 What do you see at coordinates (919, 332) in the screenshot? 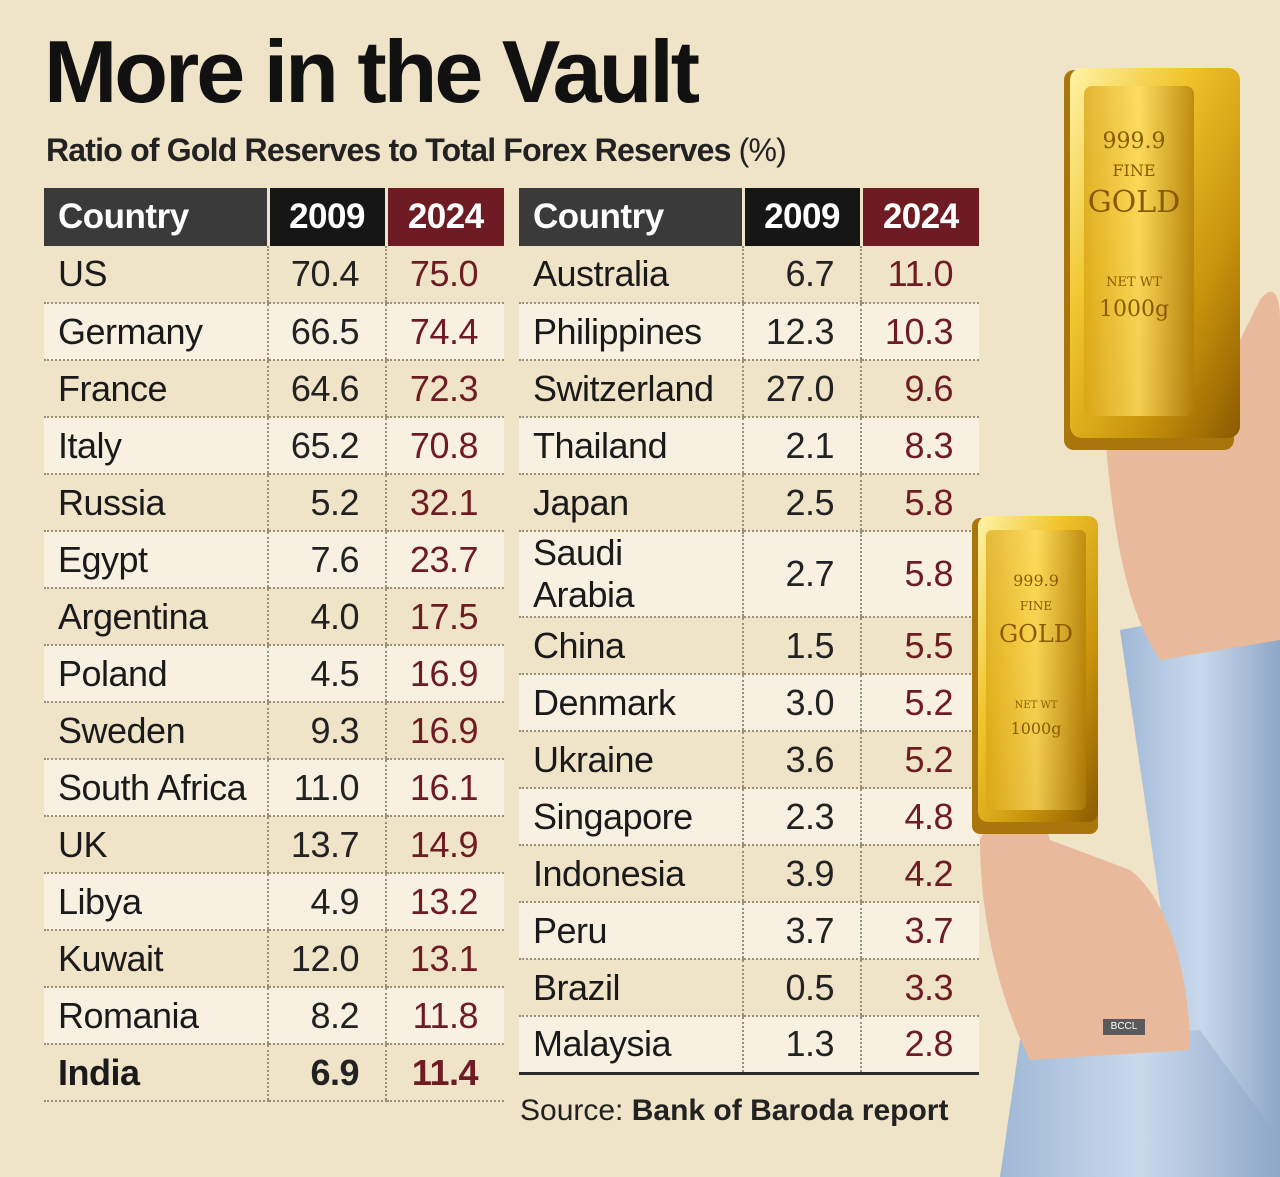
I see `value-2024-cell: 10.3` at bounding box center [919, 332].